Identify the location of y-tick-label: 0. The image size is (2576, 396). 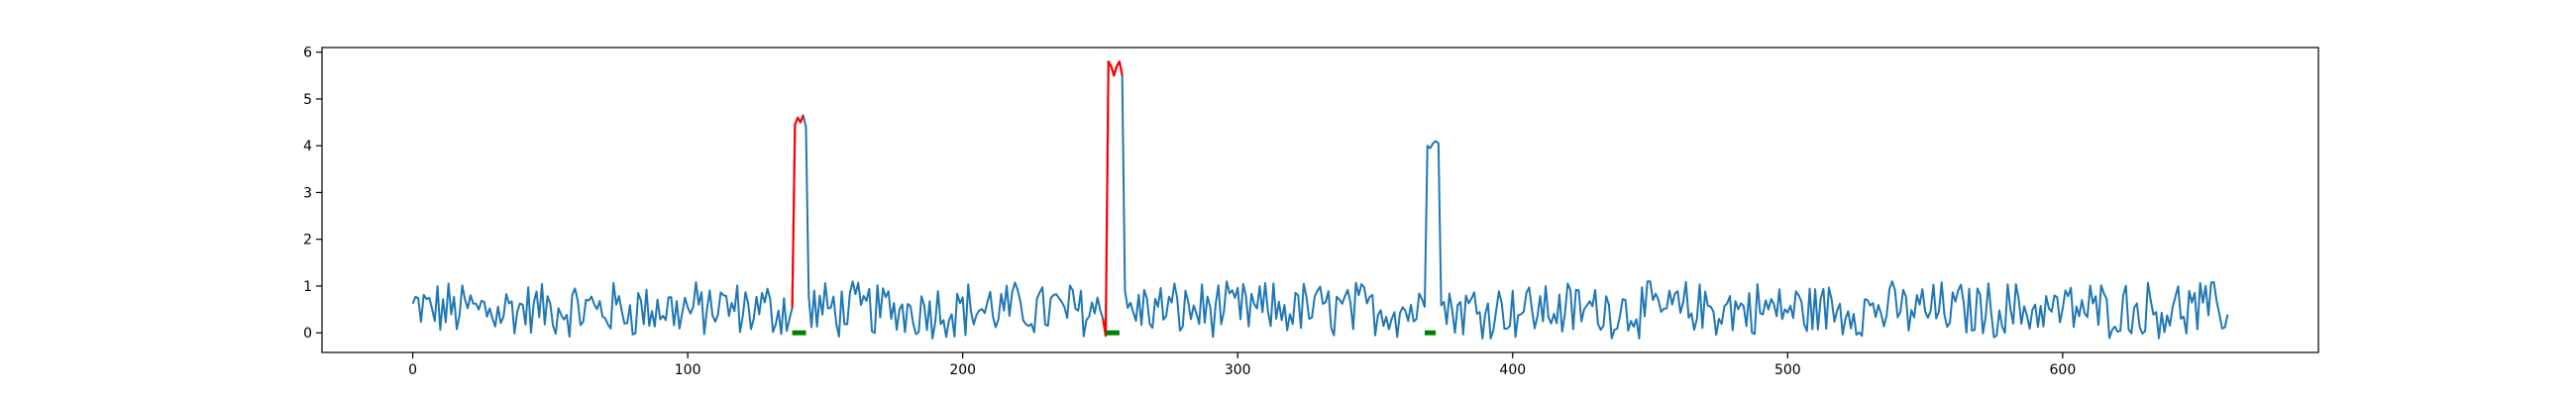
(307, 334).